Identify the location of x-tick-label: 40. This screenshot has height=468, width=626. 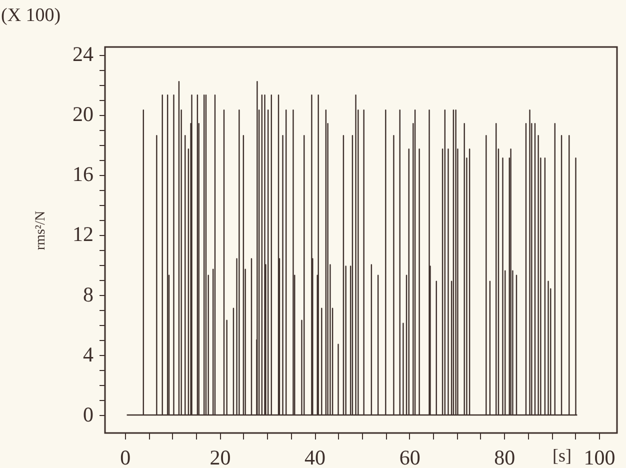
(315, 457).